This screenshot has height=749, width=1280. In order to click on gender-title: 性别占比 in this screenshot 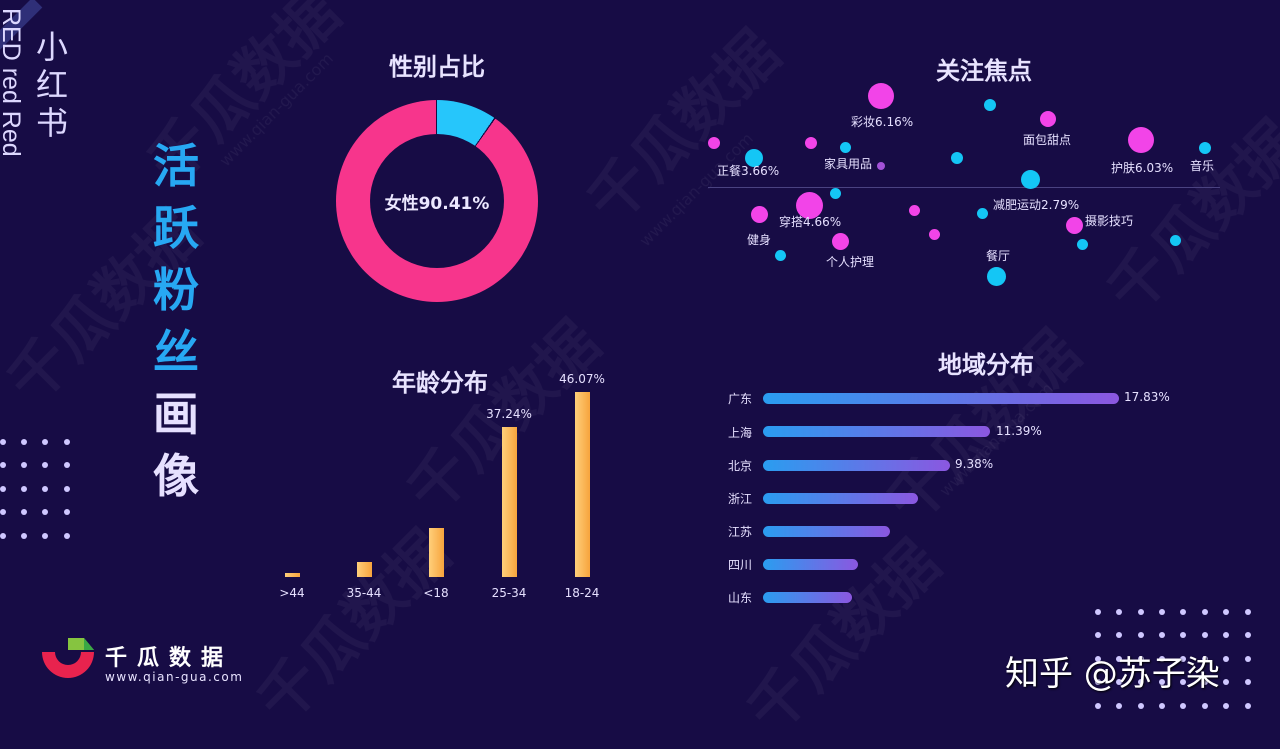, I will do `click(437, 67)`.